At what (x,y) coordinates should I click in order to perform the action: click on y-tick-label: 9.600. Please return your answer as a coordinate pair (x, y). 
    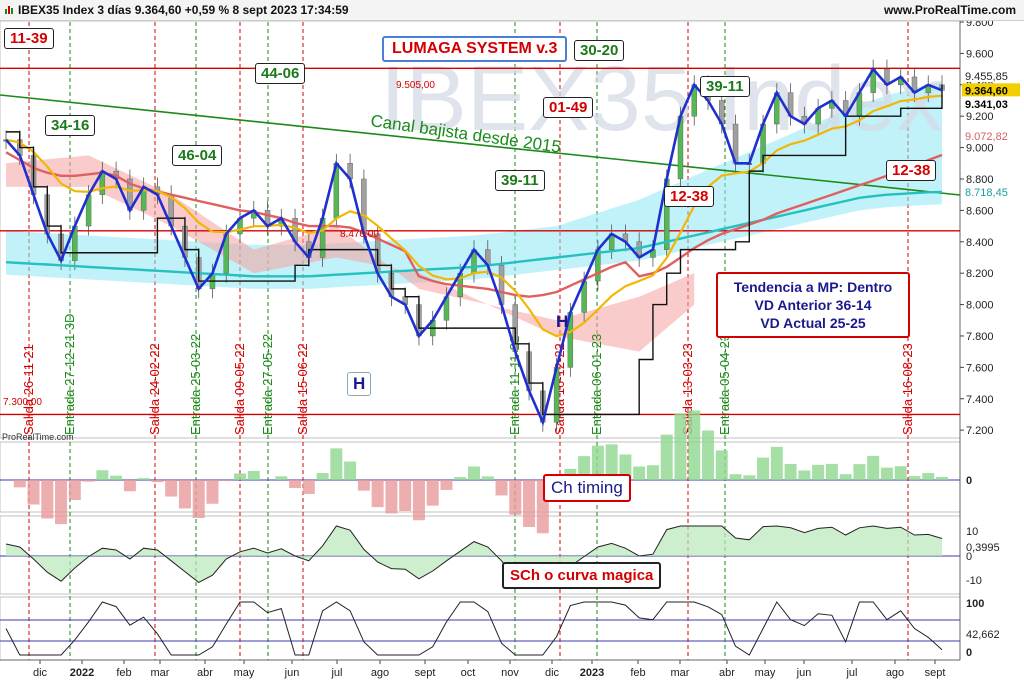
    Looking at the image, I should click on (980, 54).